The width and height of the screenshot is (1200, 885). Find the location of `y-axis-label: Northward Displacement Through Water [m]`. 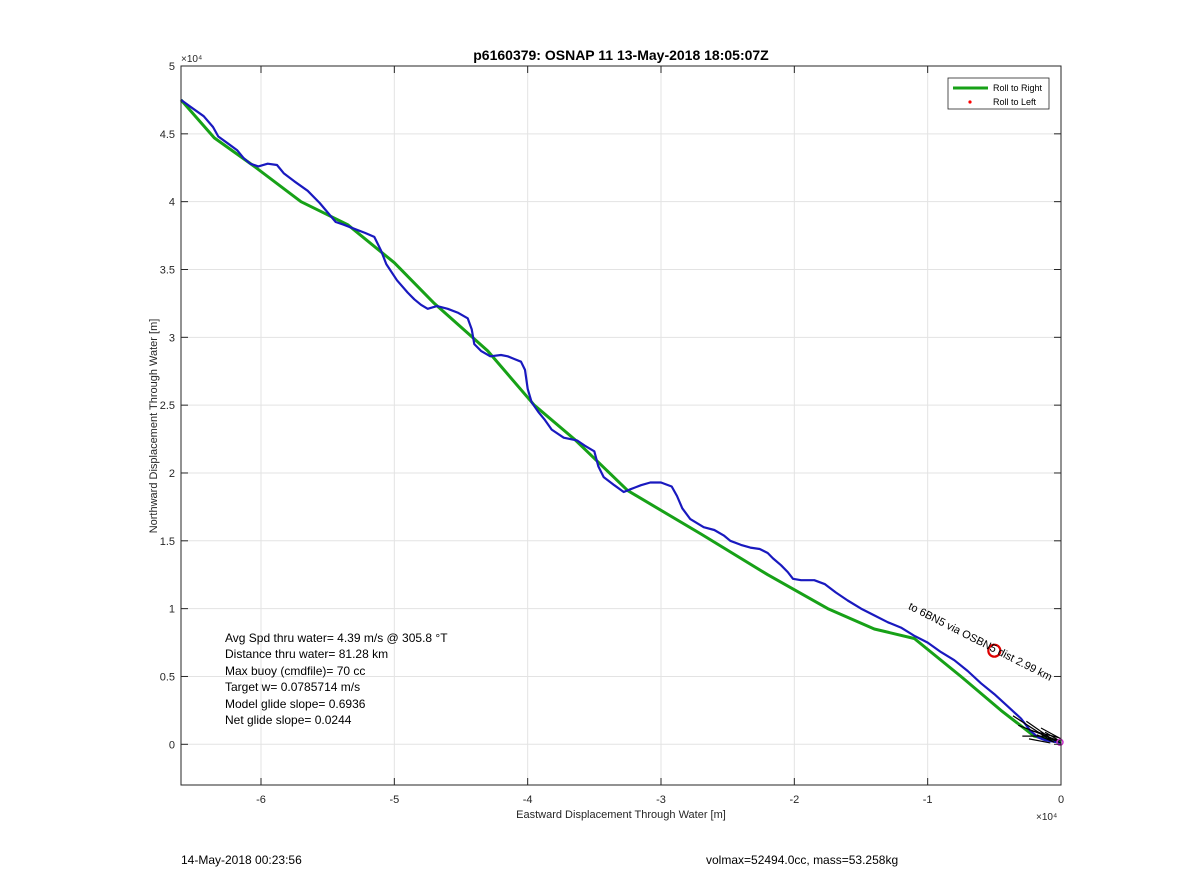

y-axis-label: Northward Displacement Through Water [m] is located at coordinates (154, 426).